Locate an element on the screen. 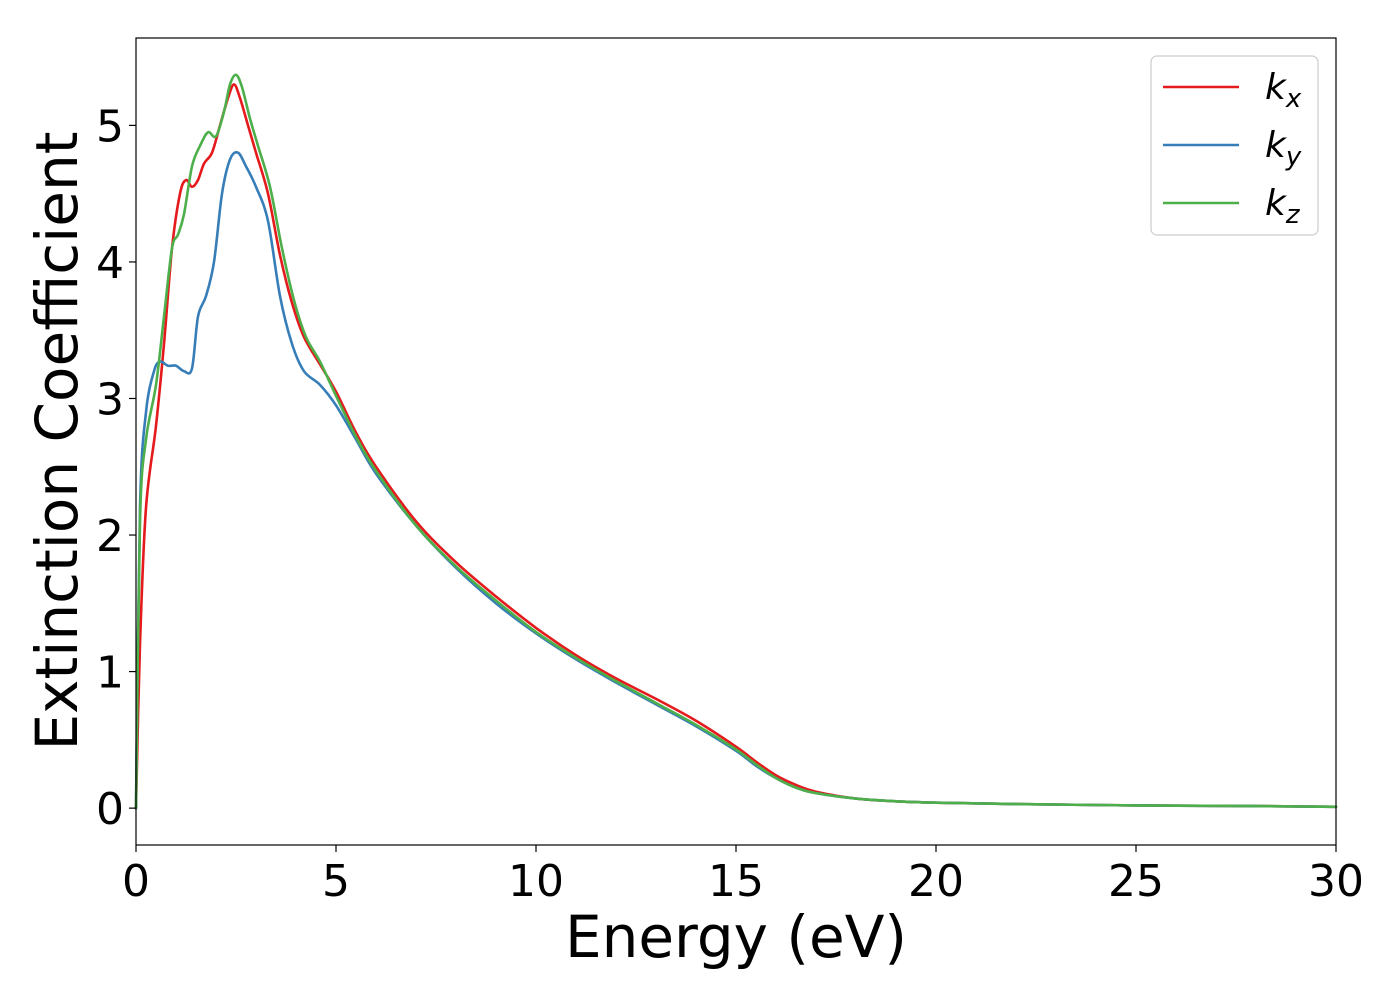 The width and height of the screenshot is (1400, 1000). x-tick-label: 15 is located at coordinates (736, 881).